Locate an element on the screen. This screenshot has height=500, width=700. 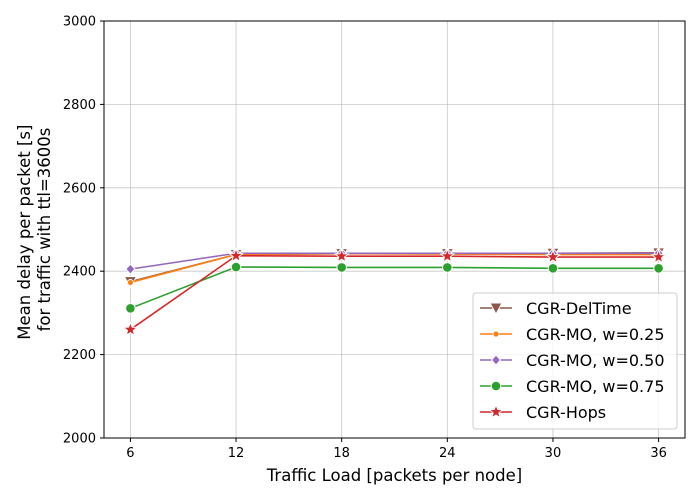
legend-label: CGR-DelTime is located at coordinates (579, 308).